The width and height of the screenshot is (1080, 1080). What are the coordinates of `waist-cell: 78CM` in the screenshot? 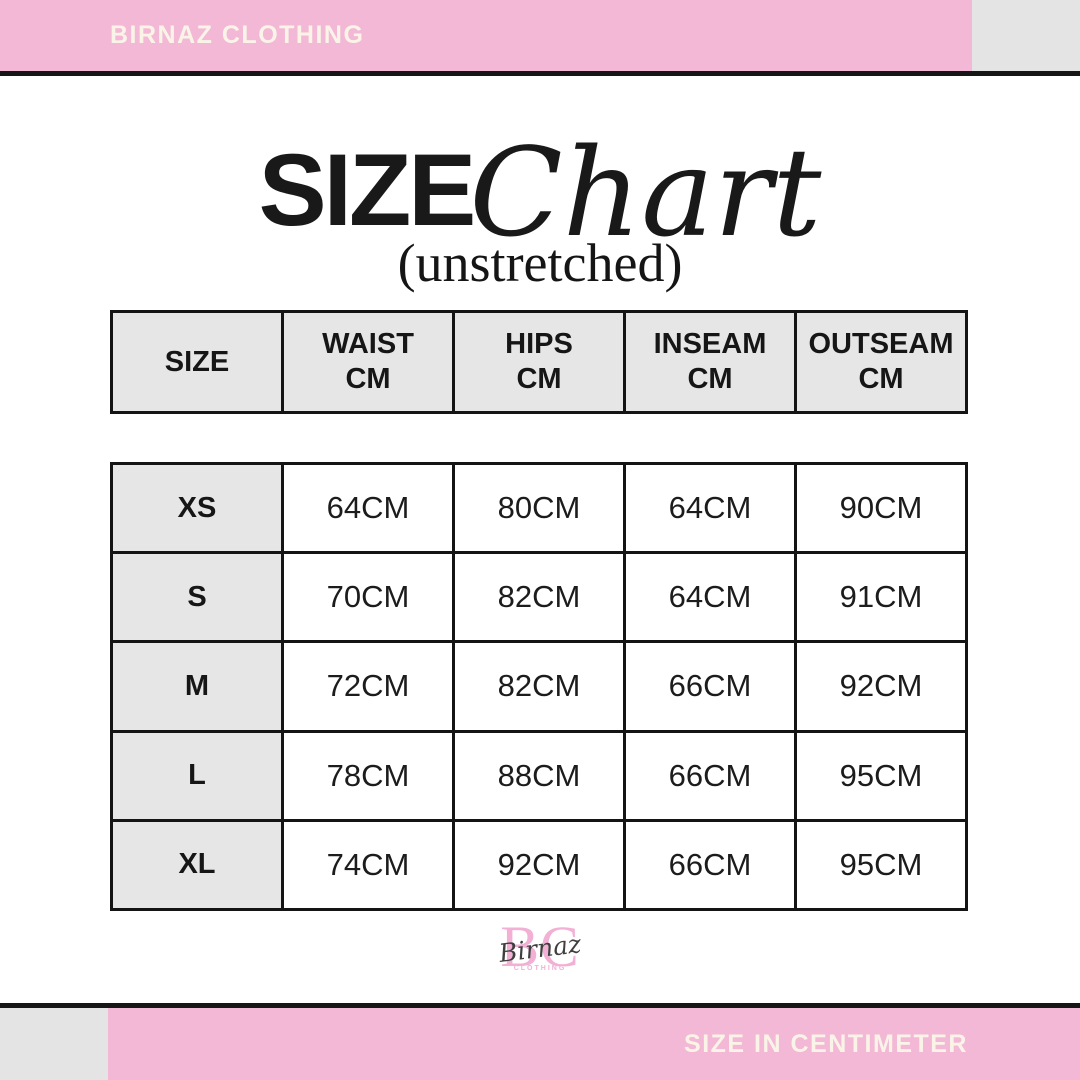 It's located at (368, 775).